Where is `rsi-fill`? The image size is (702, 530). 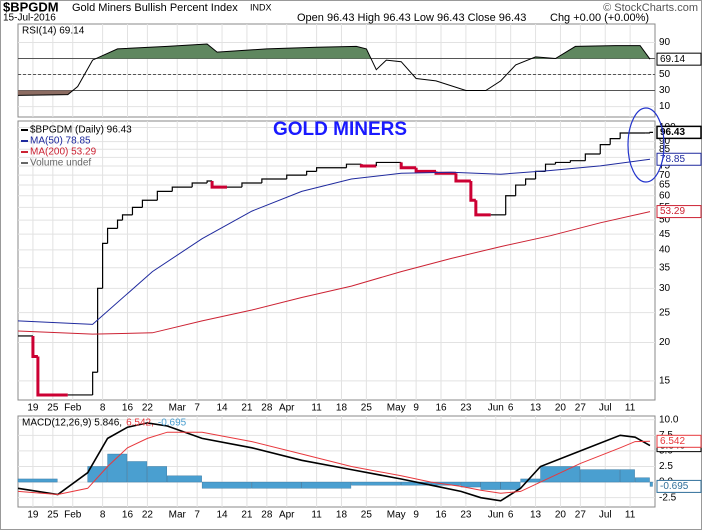
rsi-fill is located at coordinates (334, 51).